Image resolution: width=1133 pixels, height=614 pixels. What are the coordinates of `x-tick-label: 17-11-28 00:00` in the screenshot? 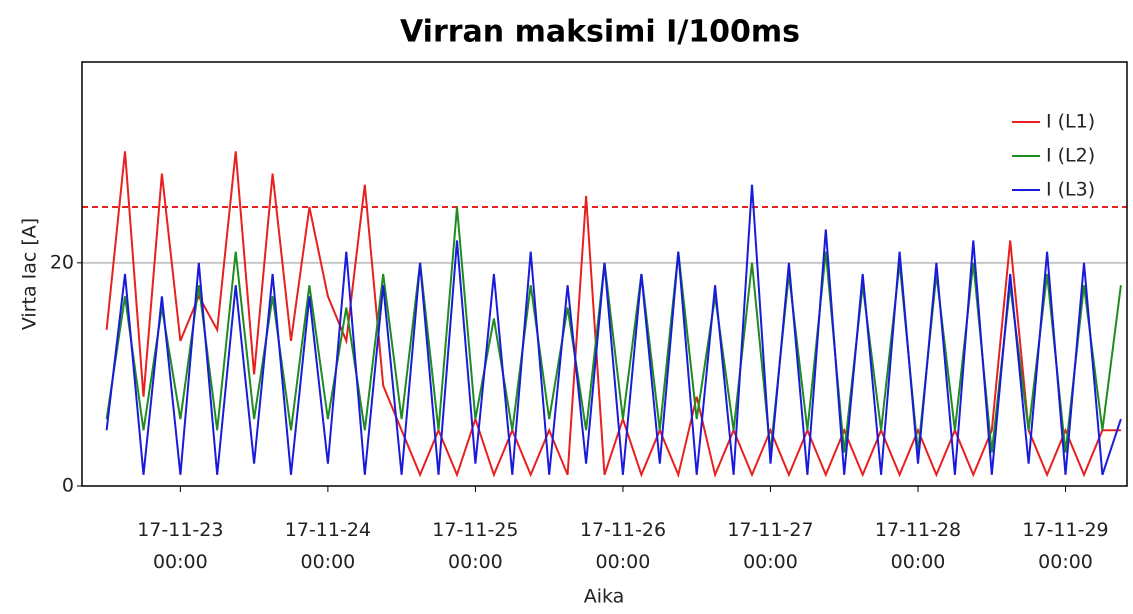 It's located at (918, 546).